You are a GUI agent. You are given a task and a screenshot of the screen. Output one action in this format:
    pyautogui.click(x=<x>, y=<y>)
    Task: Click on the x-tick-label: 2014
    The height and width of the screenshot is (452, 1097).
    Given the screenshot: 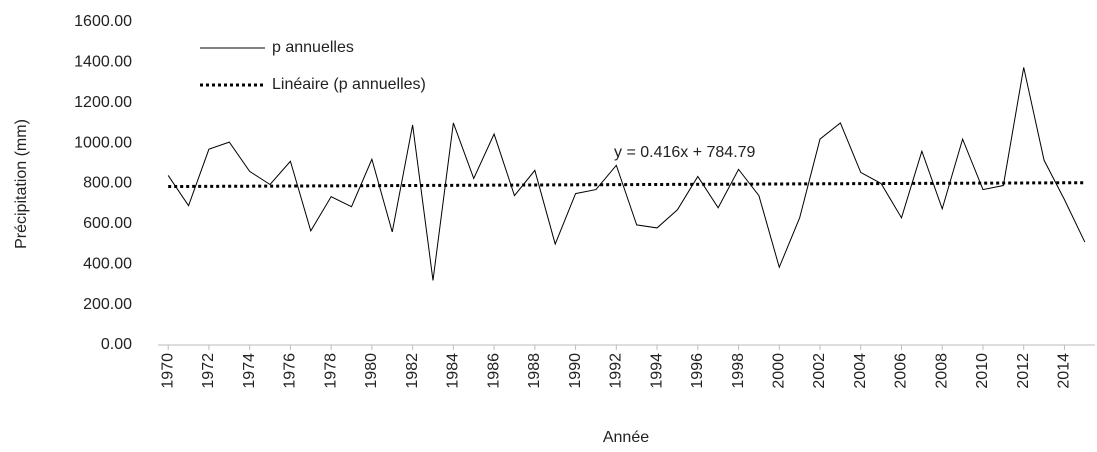 What is the action you would take?
    pyautogui.click(x=1064, y=371)
    